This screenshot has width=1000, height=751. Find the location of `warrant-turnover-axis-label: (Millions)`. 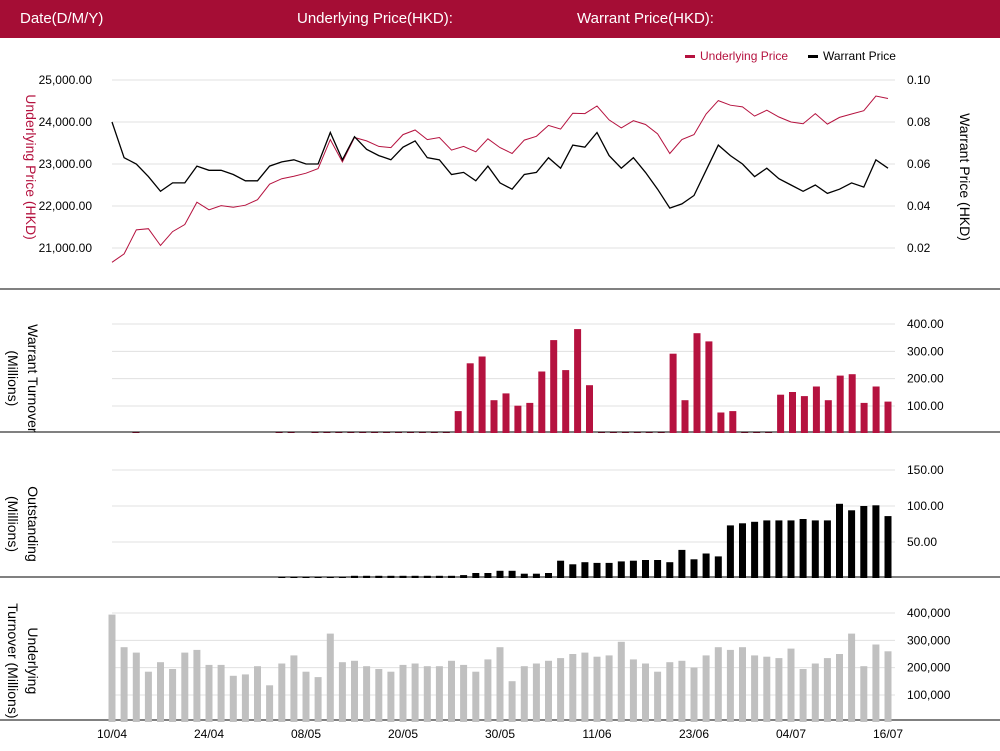

warrant-turnover-axis-label: (Millions) is located at coordinates (13, 378).